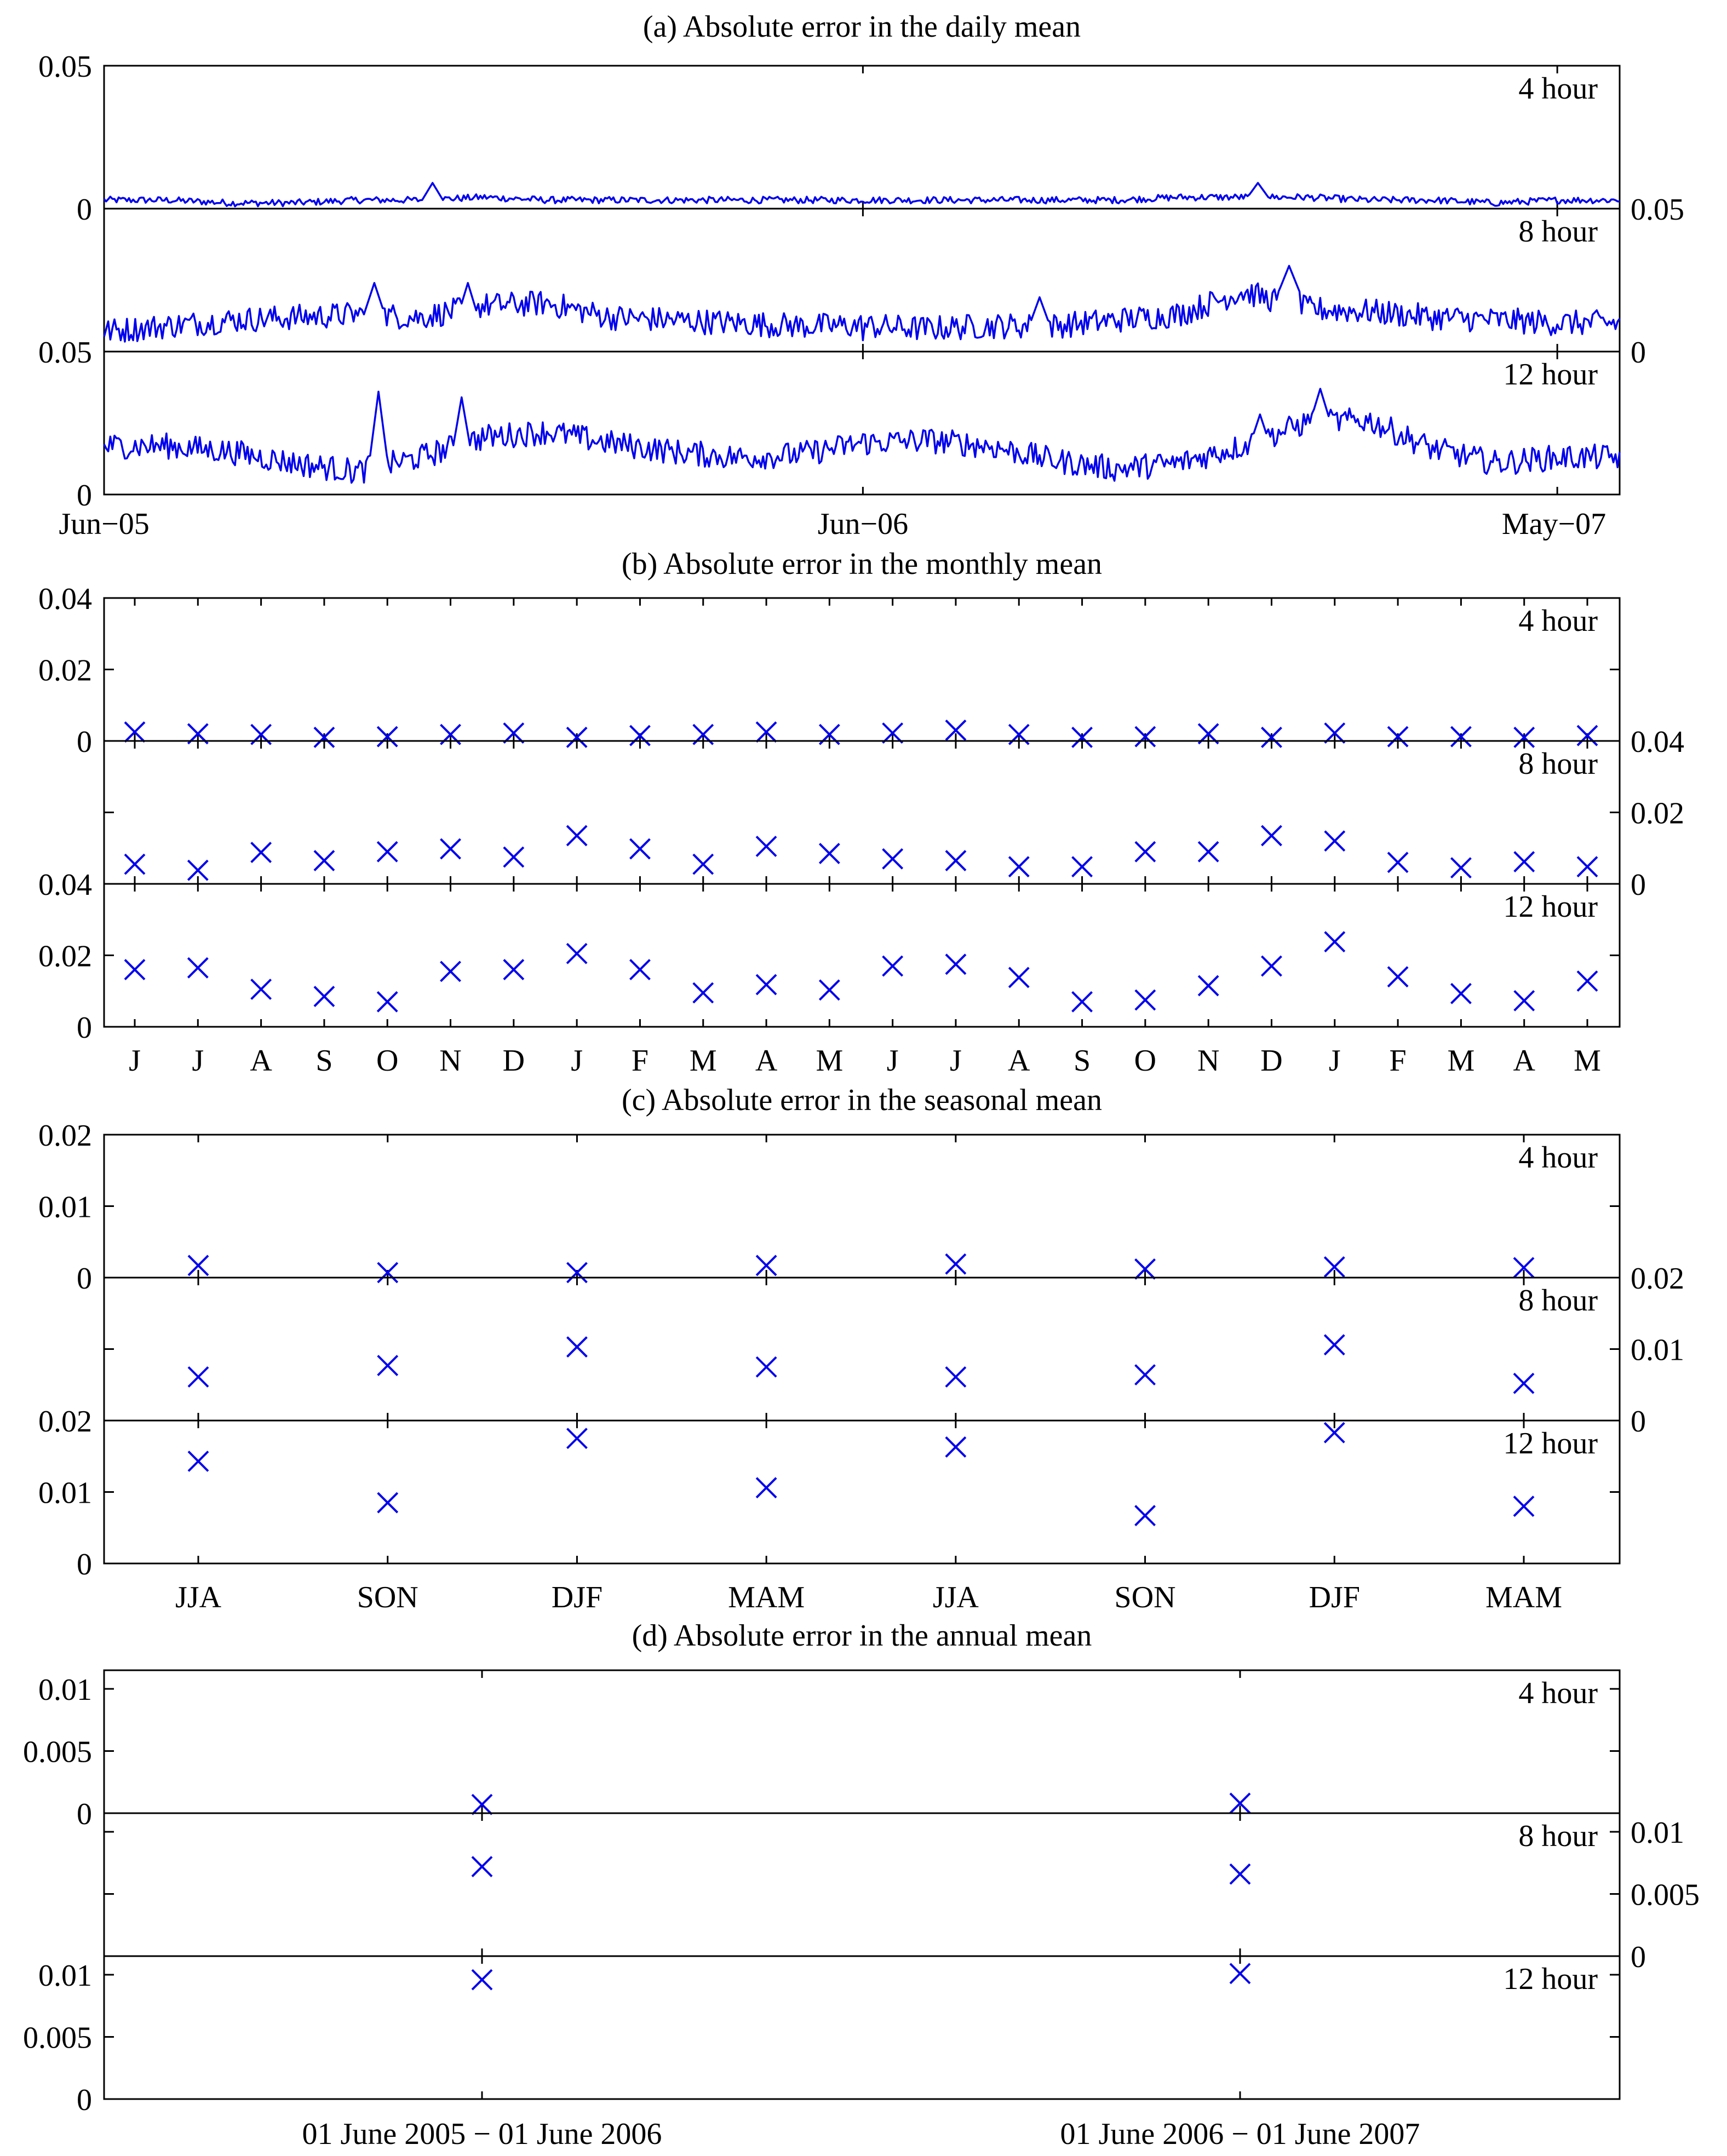 The image size is (1727, 2156). Describe the element at coordinates (901, 1893) in the screenshot. I see `row-8-hour: 0 0.005 0.01 8 hour` at that location.